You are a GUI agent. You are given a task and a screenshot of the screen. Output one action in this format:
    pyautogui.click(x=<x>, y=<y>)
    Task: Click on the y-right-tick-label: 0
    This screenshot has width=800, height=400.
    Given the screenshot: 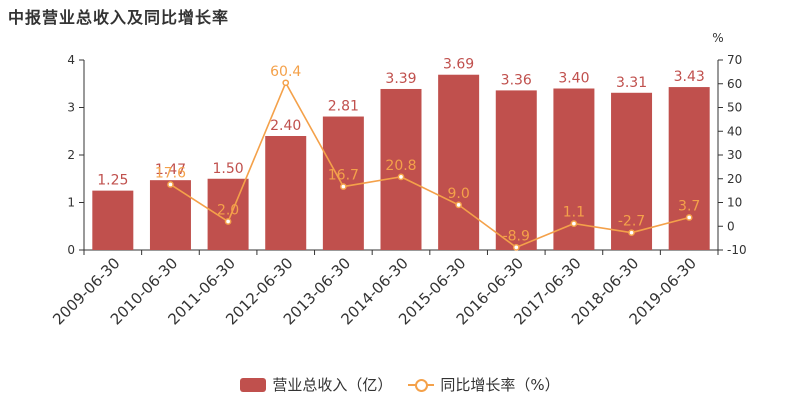 What is the action you would take?
    pyautogui.click(x=731, y=226)
    